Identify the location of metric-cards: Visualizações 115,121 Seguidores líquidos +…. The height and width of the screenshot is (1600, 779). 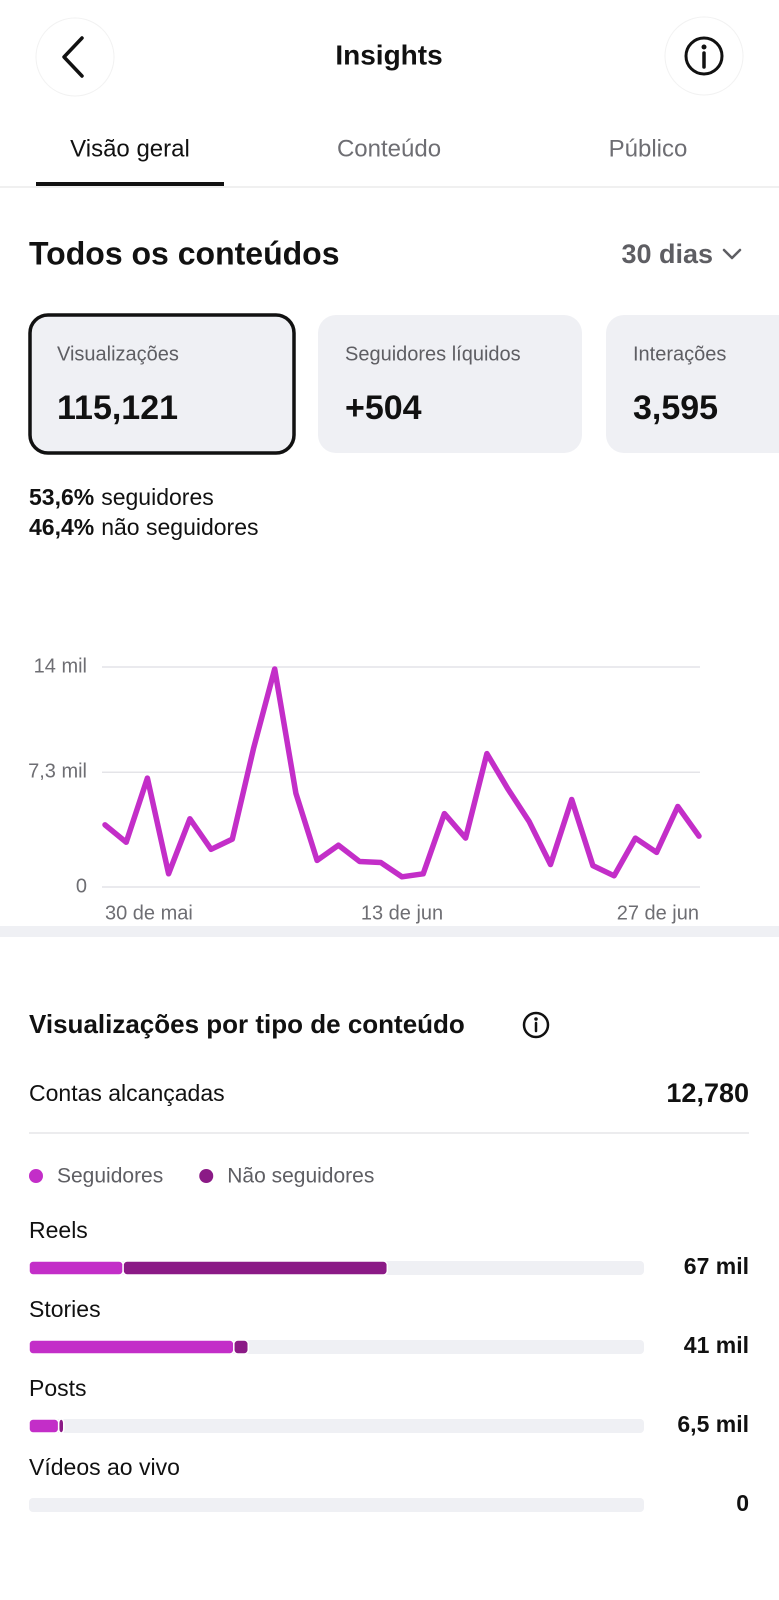
(403, 384).